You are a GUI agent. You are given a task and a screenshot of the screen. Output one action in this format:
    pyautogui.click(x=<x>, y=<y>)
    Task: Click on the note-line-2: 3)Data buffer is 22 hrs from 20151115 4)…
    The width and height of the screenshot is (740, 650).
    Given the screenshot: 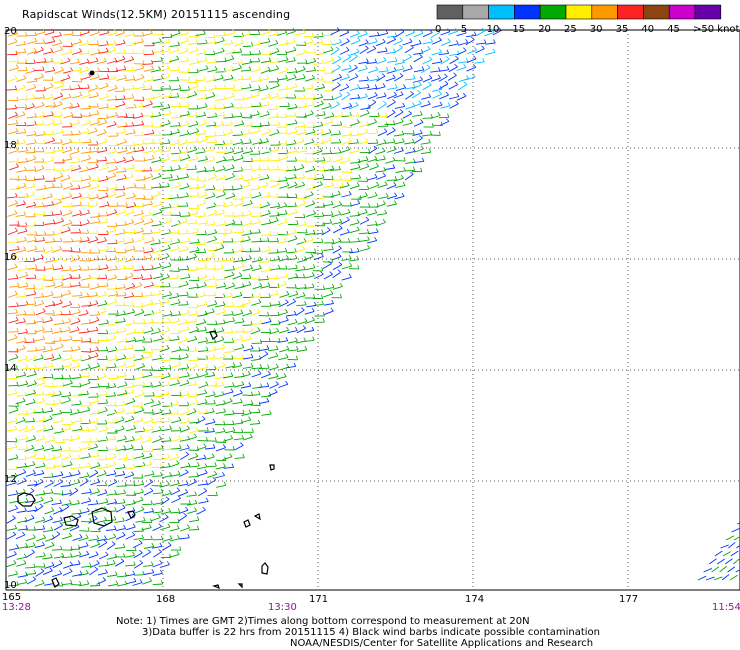 What is the action you would take?
    pyautogui.click(x=371, y=632)
    